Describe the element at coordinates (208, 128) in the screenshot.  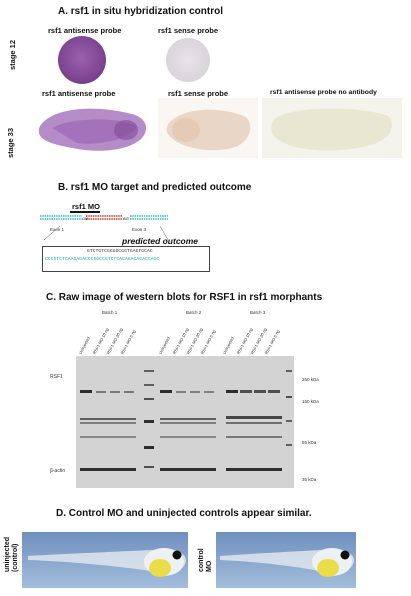
I see `embryo-stage33-sense` at that location.